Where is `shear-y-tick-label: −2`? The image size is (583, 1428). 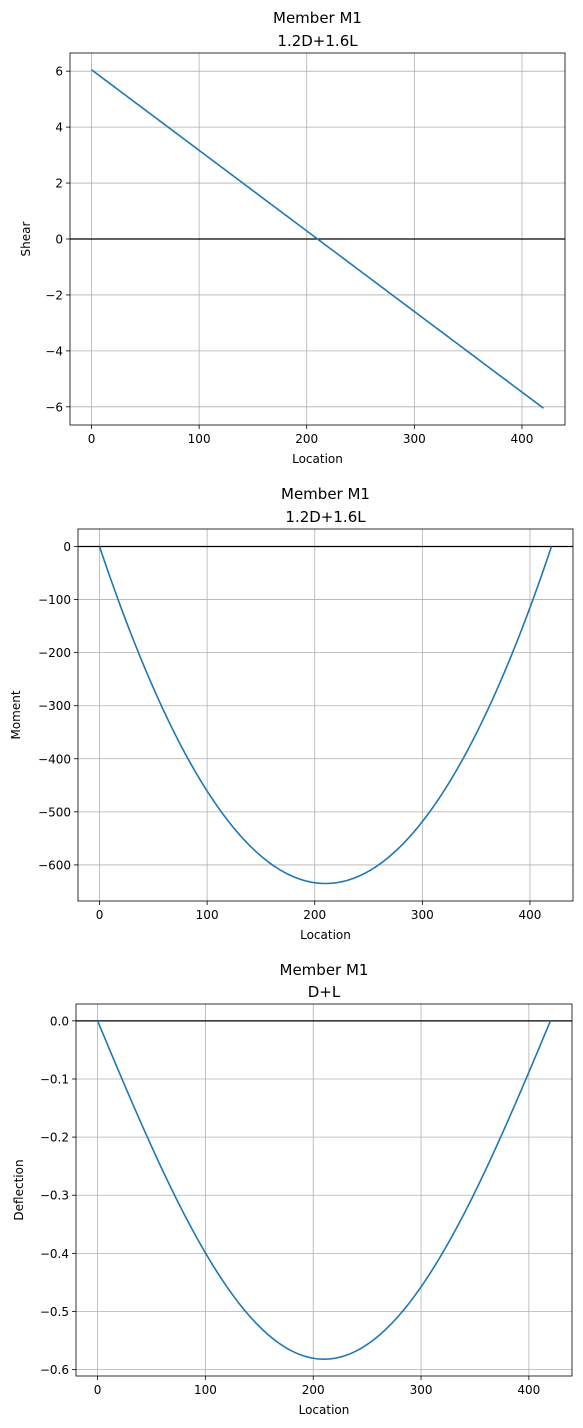
shear-y-tick-label: −2 is located at coordinates (54, 295).